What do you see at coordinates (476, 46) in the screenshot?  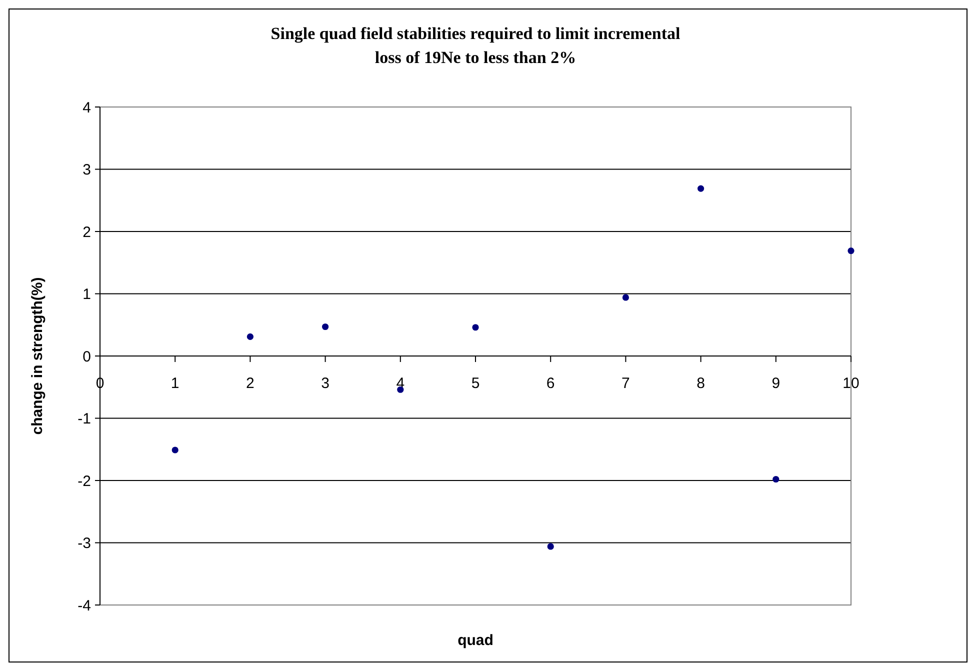 I see `chart-title: Single quad field stabilities required to limit incremental loss of 19Ne to less than 2%` at bounding box center [476, 46].